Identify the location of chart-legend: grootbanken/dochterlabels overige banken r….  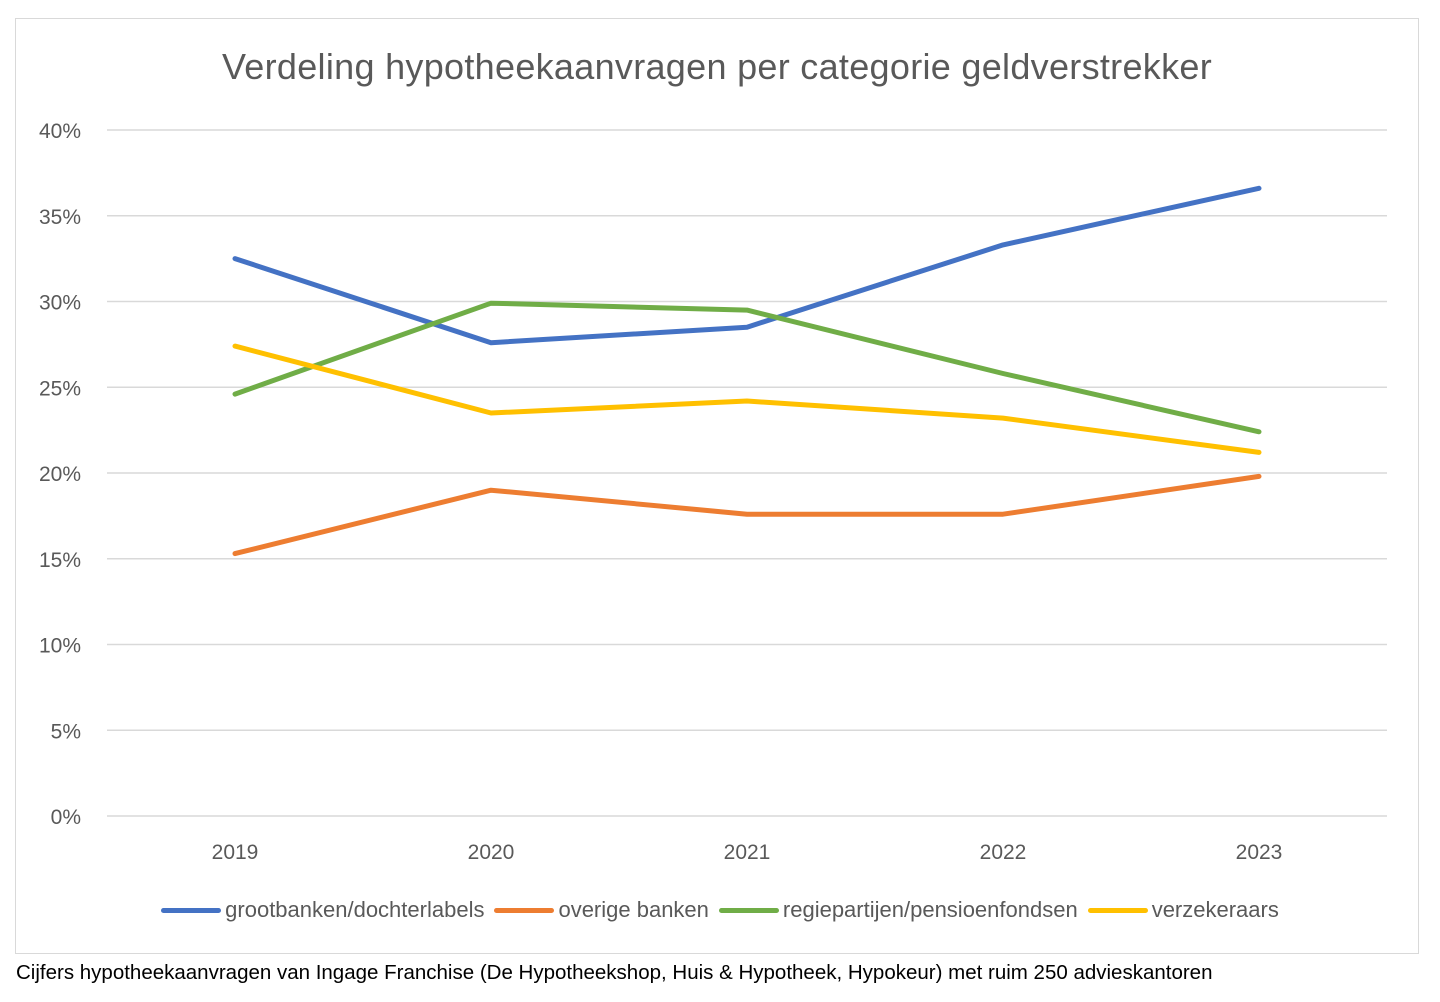
(720, 910).